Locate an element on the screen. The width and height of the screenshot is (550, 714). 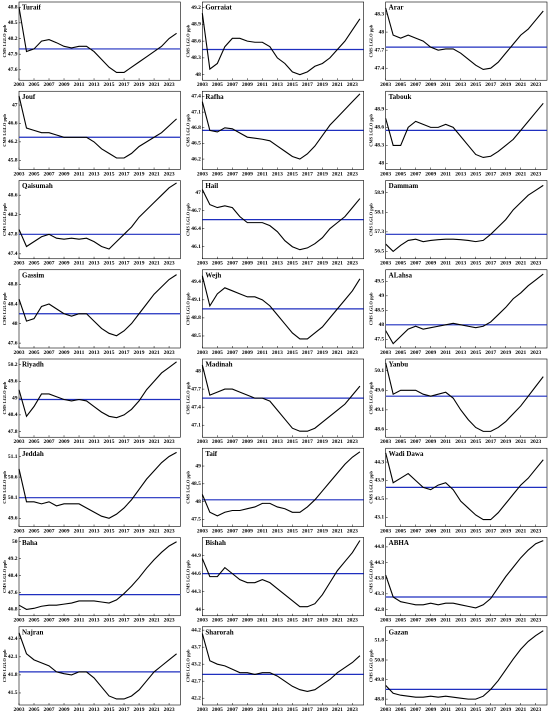
chart-title: Gorraiat is located at coordinates (218, 8).